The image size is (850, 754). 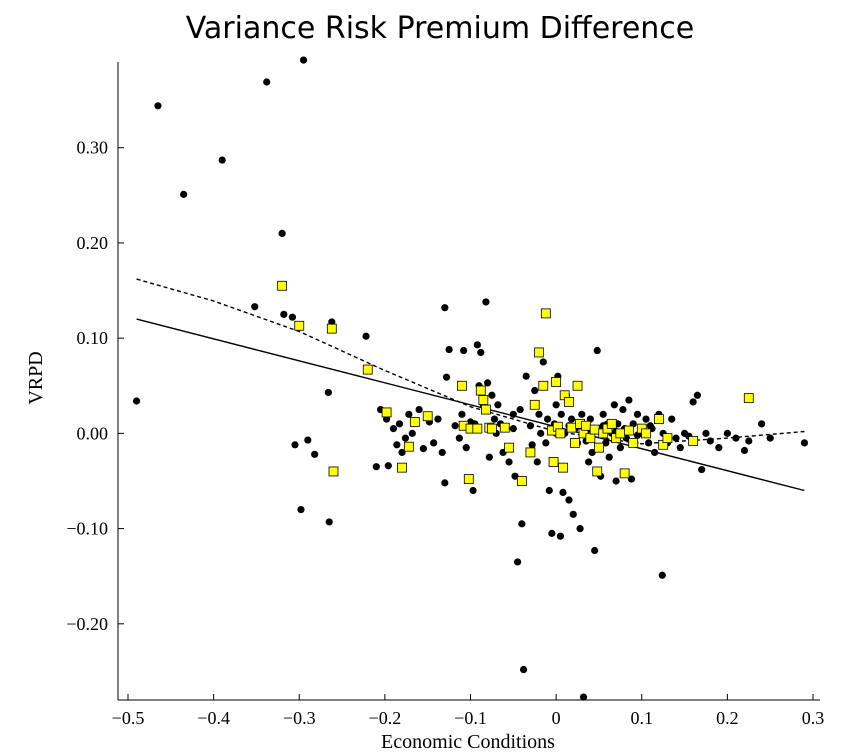 I want to click on x-tick-label: 0.2, so click(x=727, y=718).